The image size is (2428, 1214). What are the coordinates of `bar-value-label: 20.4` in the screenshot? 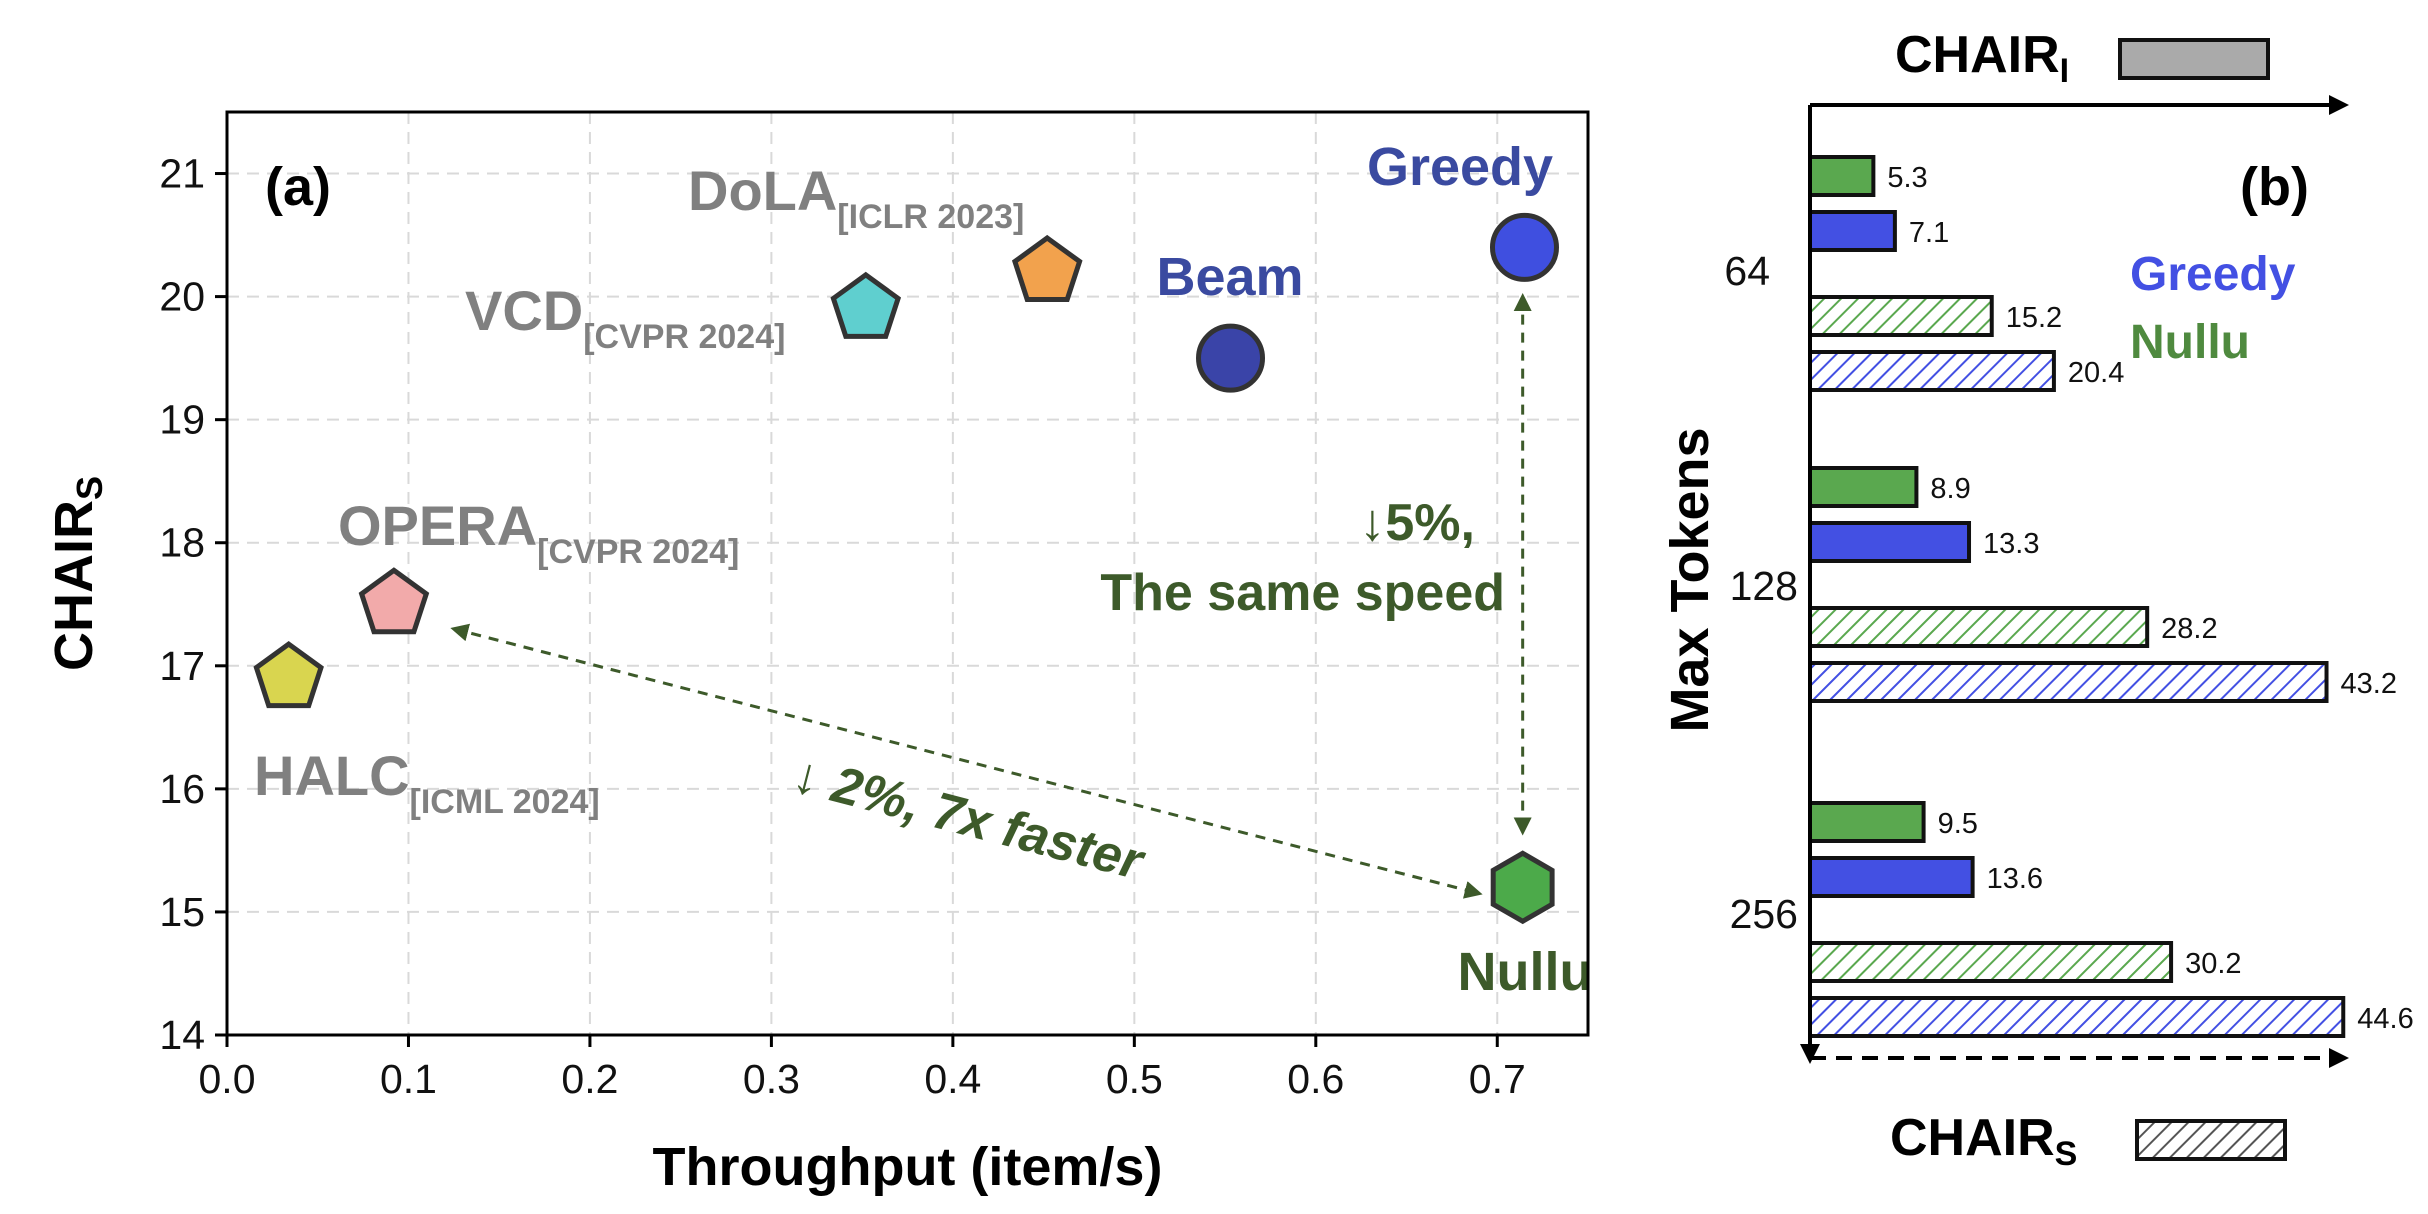 It's located at (2096, 373).